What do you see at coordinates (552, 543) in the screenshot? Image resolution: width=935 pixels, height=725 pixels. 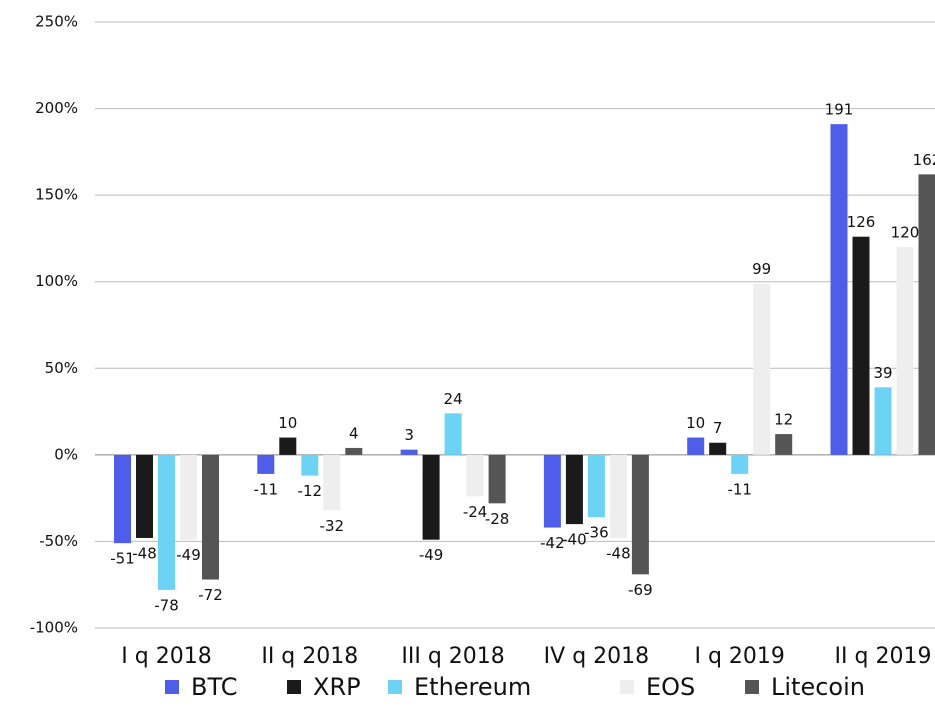 I see `value-label: -42` at bounding box center [552, 543].